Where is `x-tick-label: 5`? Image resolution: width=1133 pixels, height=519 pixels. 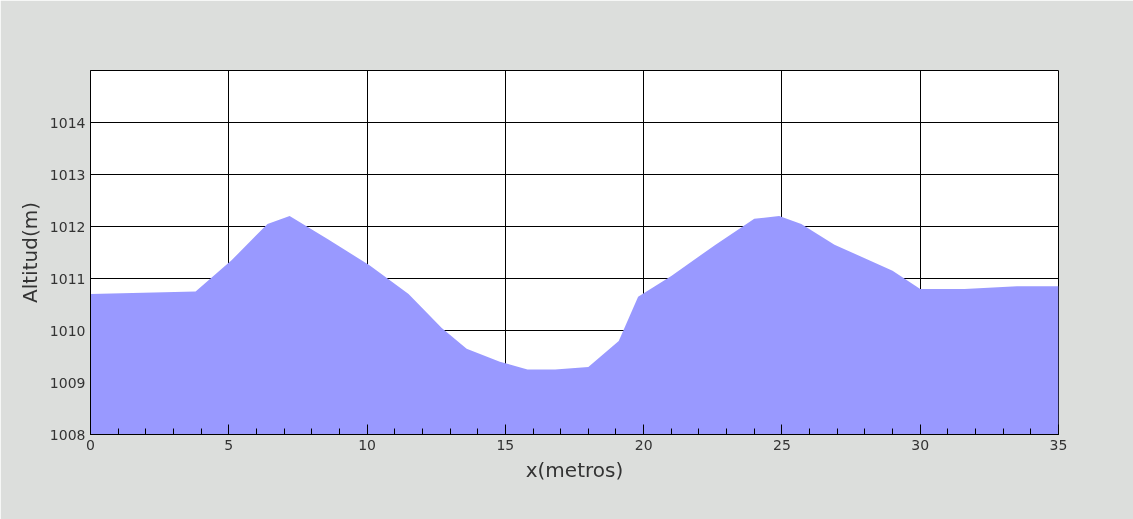 x-tick-label: 5 is located at coordinates (229, 444).